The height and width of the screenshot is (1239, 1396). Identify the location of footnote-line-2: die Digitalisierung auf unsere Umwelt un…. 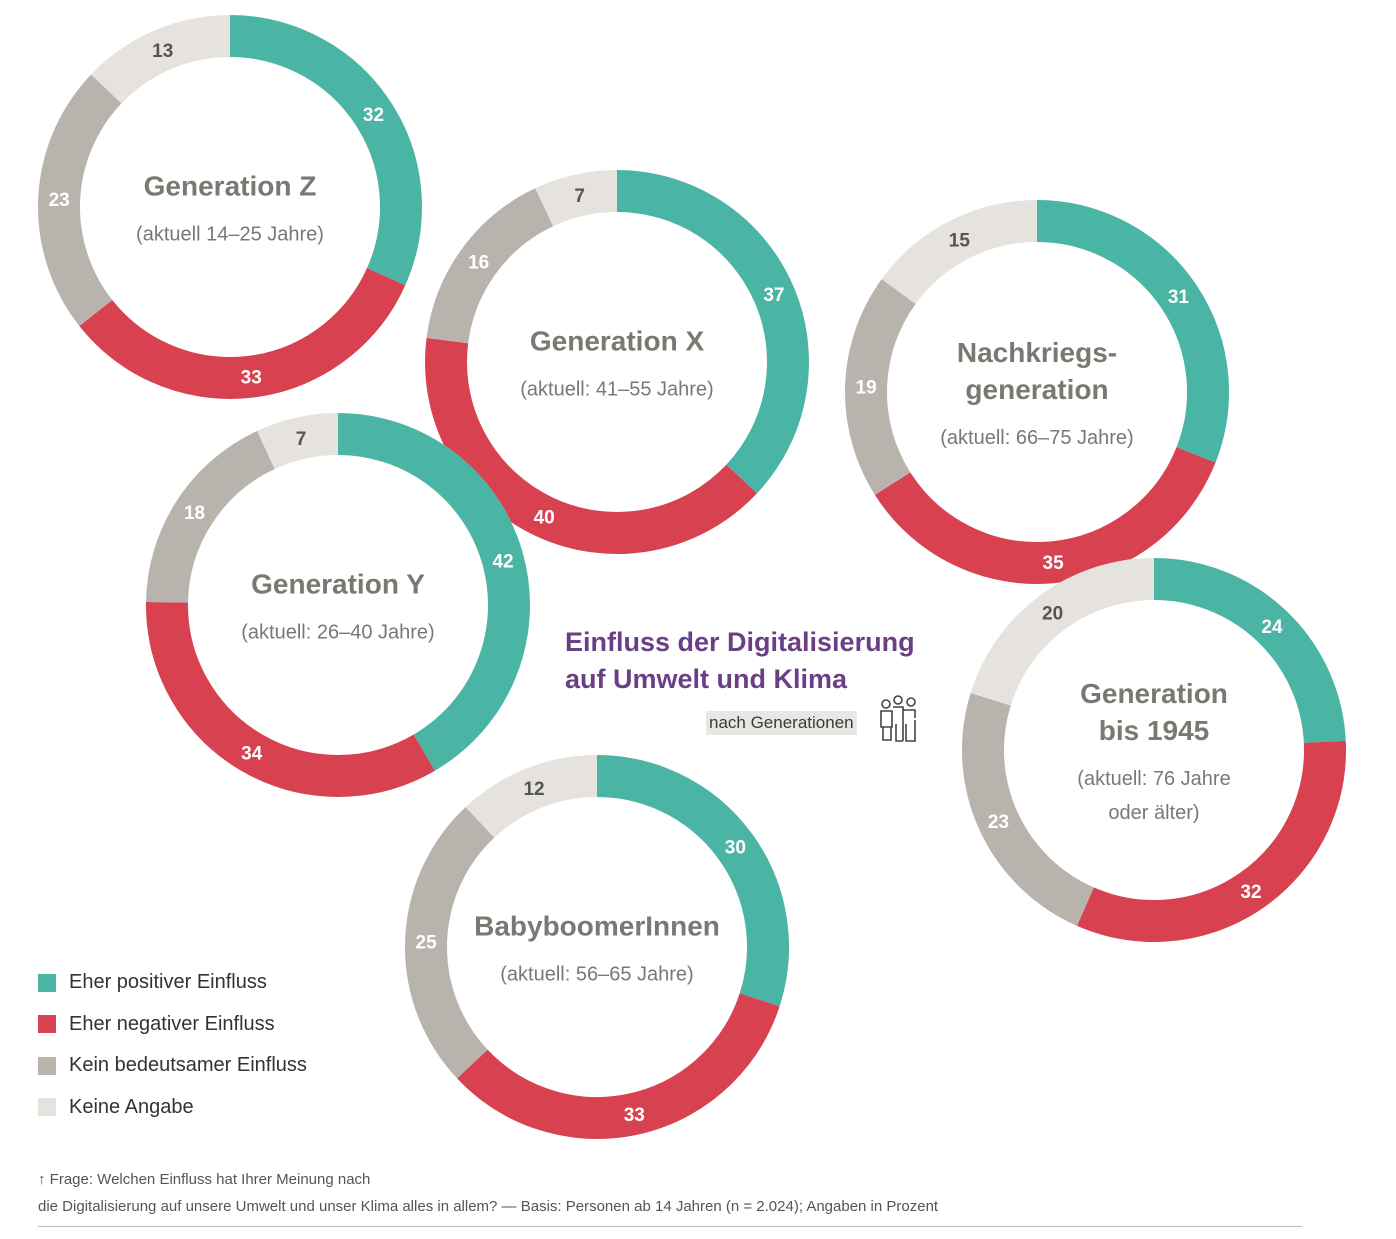
(488, 1206).